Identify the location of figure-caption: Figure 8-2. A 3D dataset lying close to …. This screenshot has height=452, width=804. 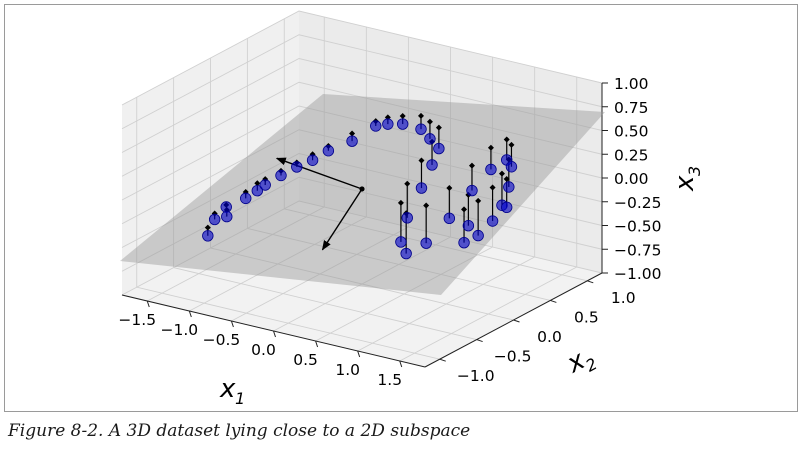
(239, 431).